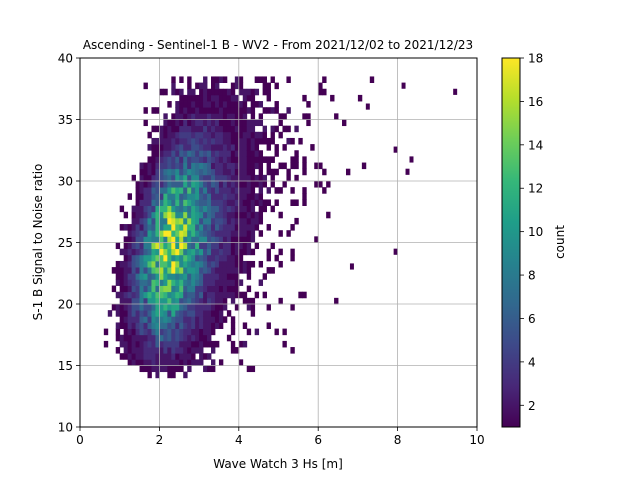 This screenshot has width=640, height=480. What do you see at coordinates (65, 428) in the screenshot?
I see `y-tick-label: 10` at bounding box center [65, 428].